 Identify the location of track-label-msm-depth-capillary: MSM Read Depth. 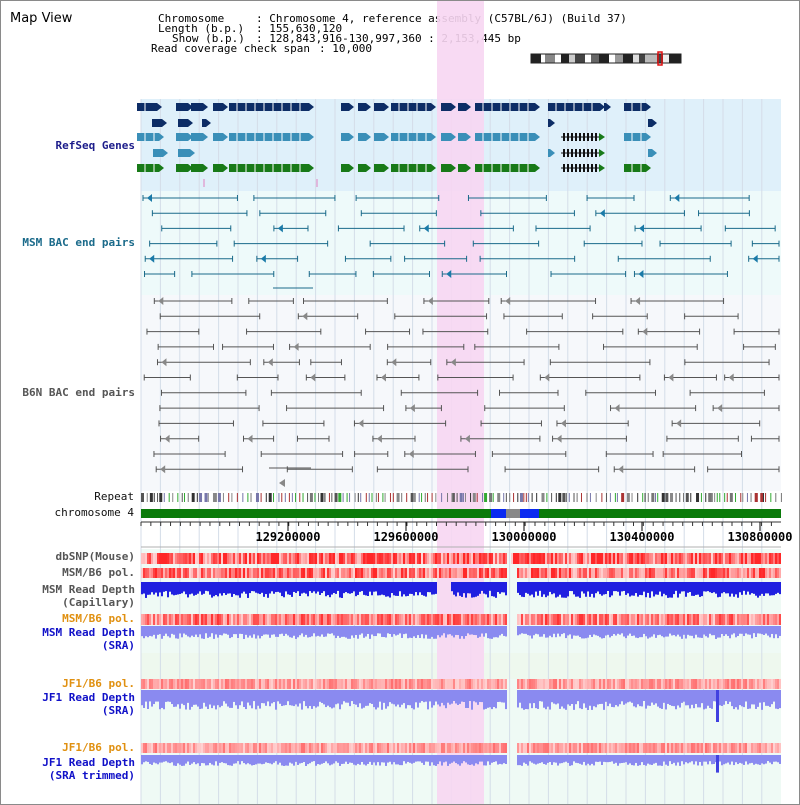
(88, 589).